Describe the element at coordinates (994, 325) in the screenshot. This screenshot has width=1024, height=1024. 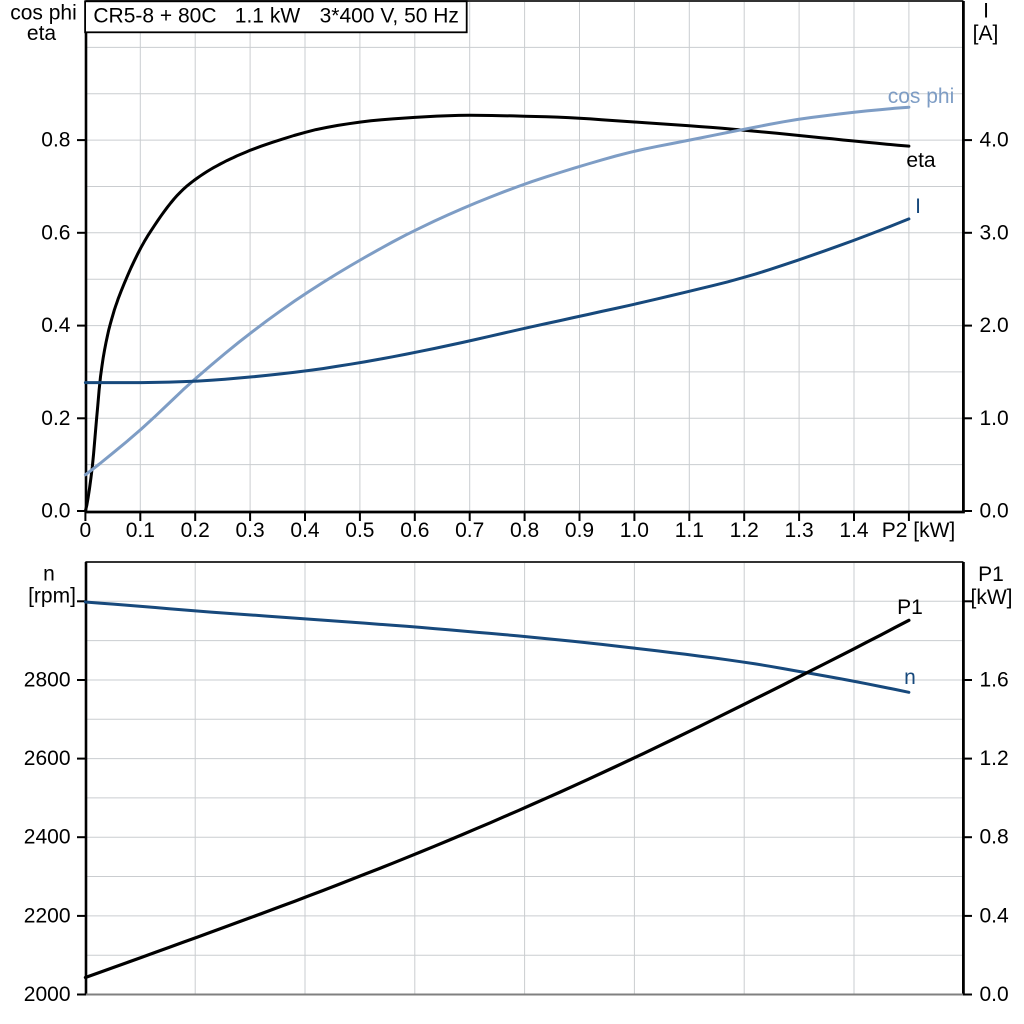
I see `svg-text: 2.0` at that location.